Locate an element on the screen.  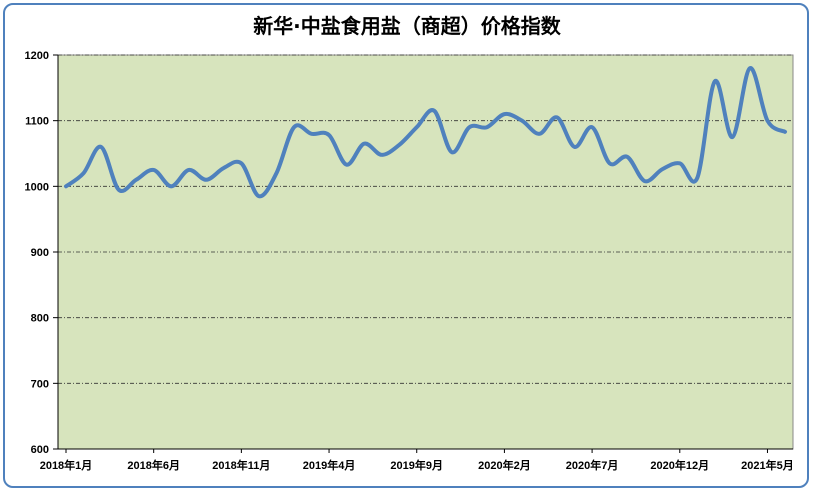
x-tick-label: 2020年7月 is located at coordinates (592, 465).